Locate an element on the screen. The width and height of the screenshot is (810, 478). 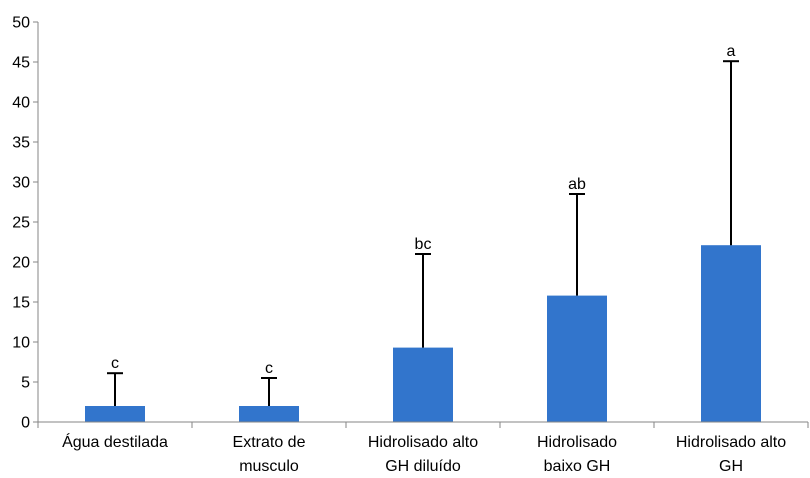
y-tick-label: 20 is located at coordinates (21, 263).